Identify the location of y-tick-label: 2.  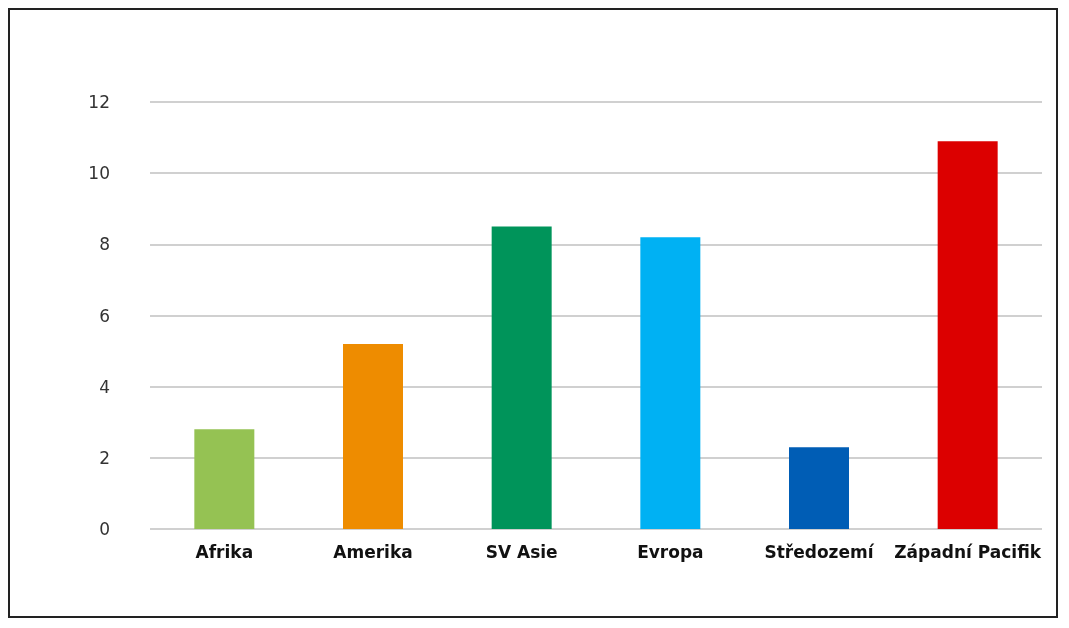
(104, 457).